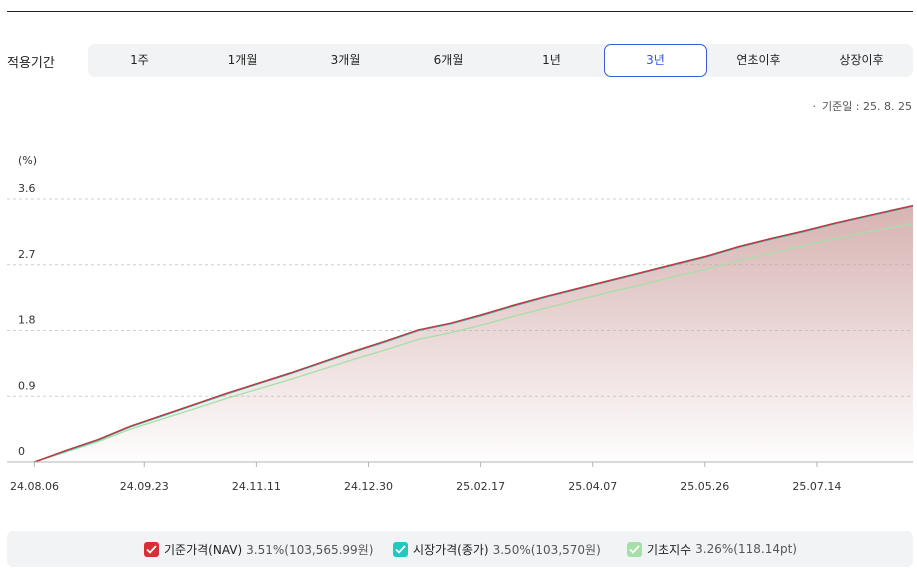 The width and height of the screenshot is (917, 581). I want to click on legend-value-index: 3.26%(118.14pt), so click(746, 549).